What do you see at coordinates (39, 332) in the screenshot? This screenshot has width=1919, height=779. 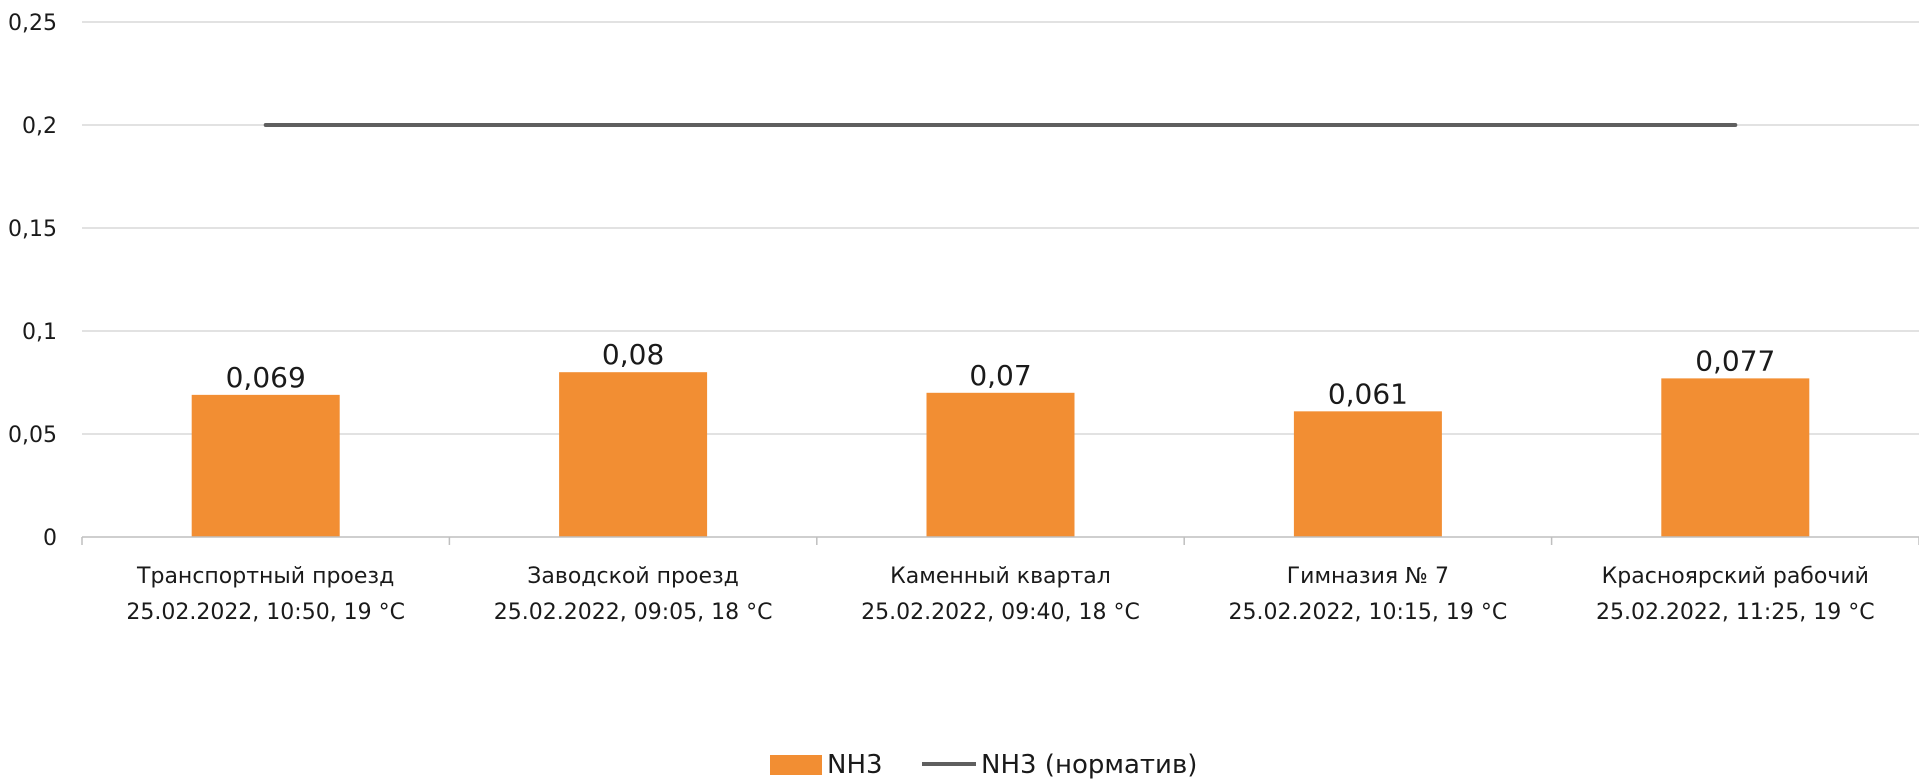 I see `y-tick-label: 0,1` at bounding box center [39, 332].